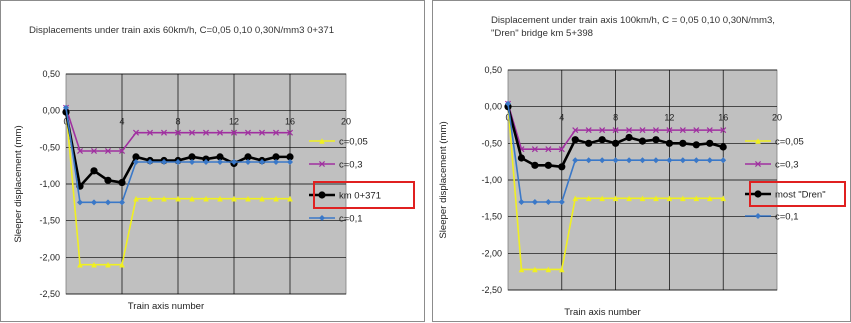  I want to click on y-tick-label: -0,50, so click(491, 143).